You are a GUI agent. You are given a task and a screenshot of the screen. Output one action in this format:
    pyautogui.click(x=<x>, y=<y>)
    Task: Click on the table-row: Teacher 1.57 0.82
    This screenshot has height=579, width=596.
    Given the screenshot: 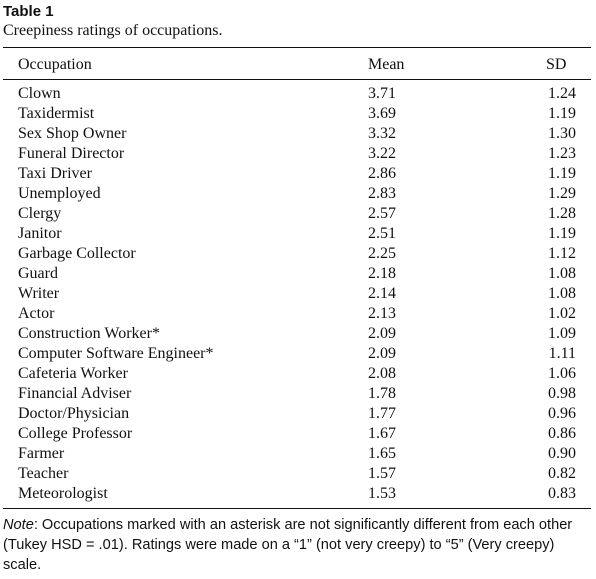 What is the action you would take?
    pyautogui.click(x=298, y=474)
    